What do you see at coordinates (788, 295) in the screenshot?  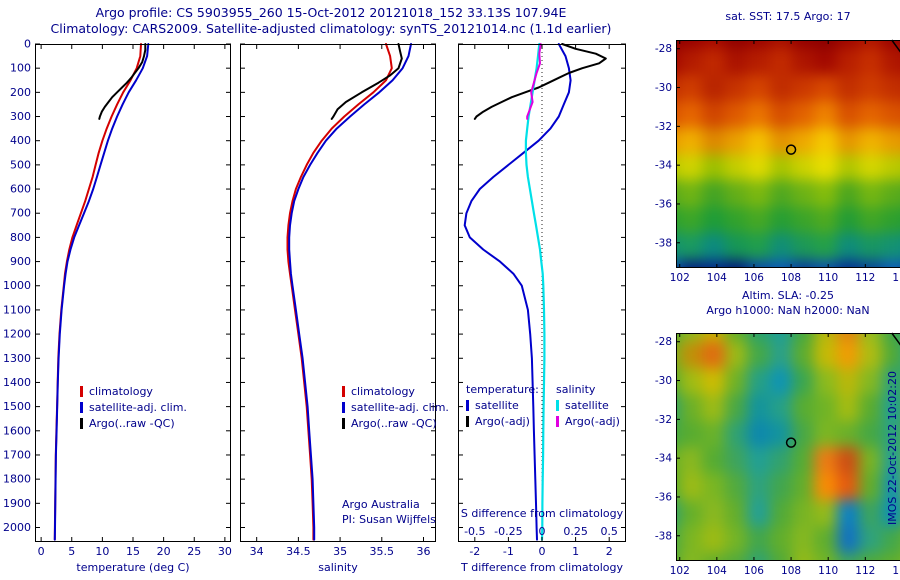 I see `sla-map-title-line1: Altim. SLA: -0.25` at bounding box center [788, 295].